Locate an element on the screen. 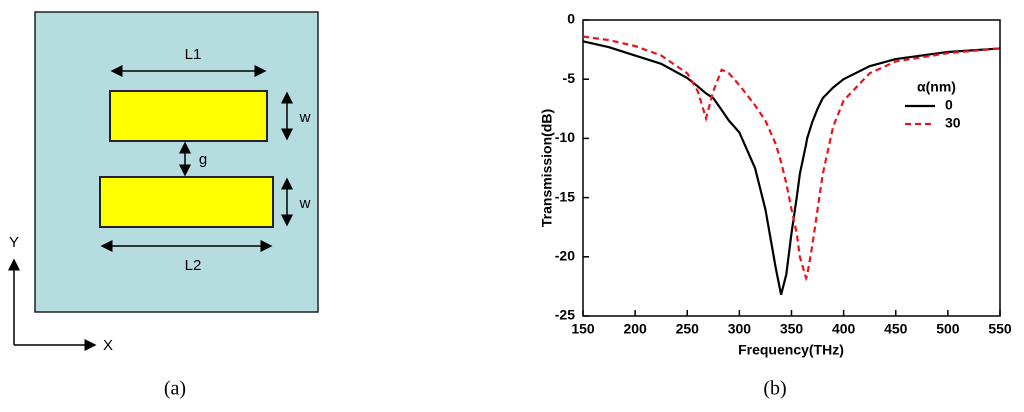 This screenshot has height=412, width=1024. x-tick-label: 400 is located at coordinates (844, 329).